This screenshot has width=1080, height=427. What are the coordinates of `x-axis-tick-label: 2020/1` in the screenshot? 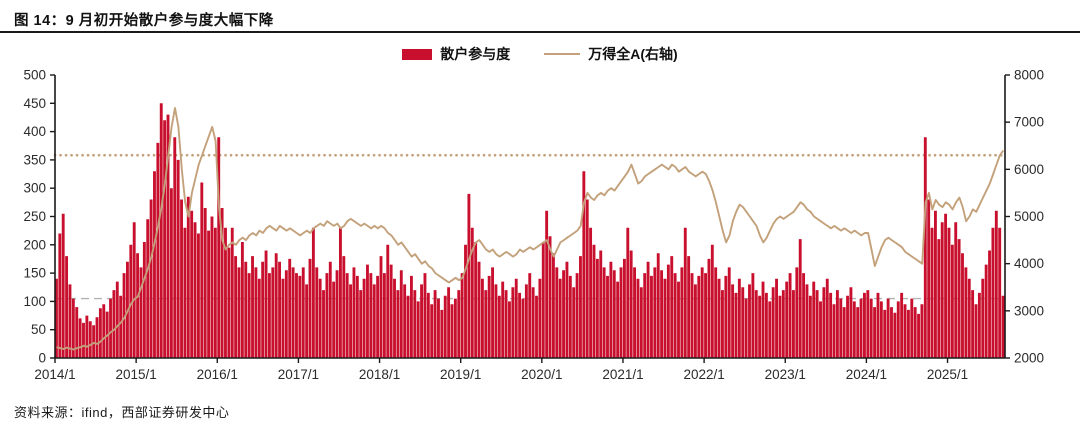 It's located at (541, 374).